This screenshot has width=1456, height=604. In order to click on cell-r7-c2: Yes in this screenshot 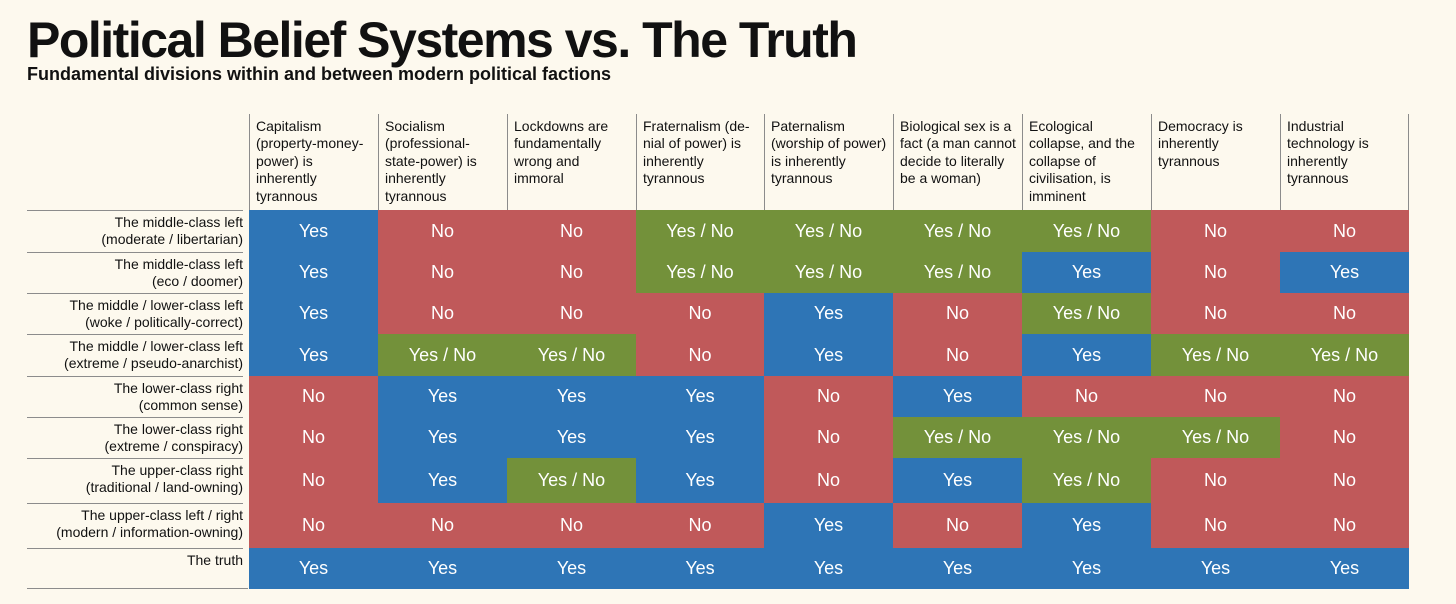, I will do `click(442, 480)`.